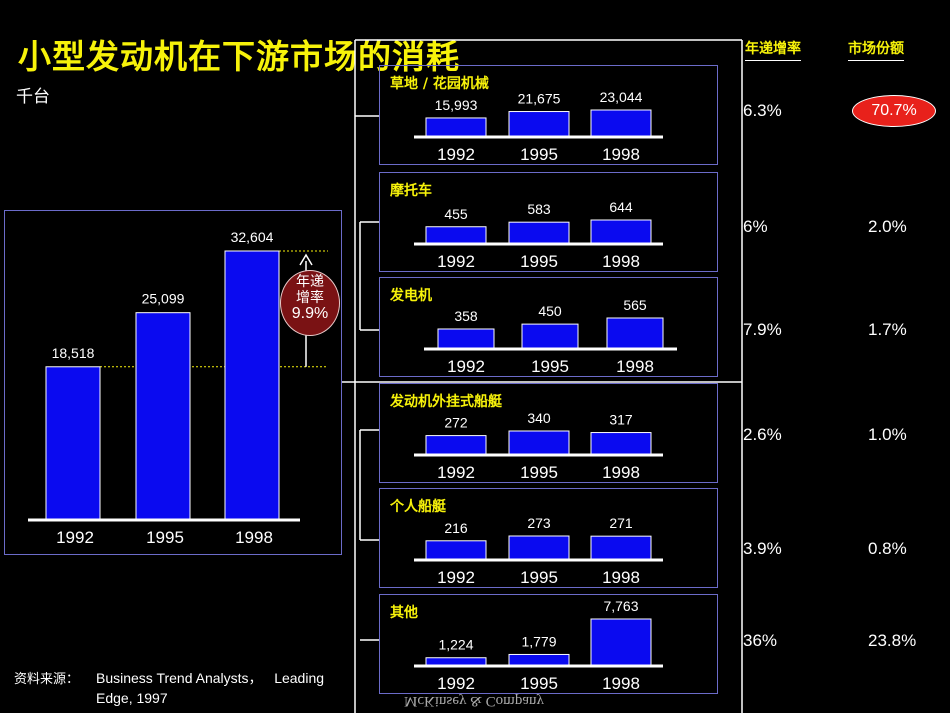 This screenshot has height=713, width=950. What do you see at coordinates (887, 226) in the screenshot?
I see `segment-2-share: 2.0%` at bounding box center [887, 226].